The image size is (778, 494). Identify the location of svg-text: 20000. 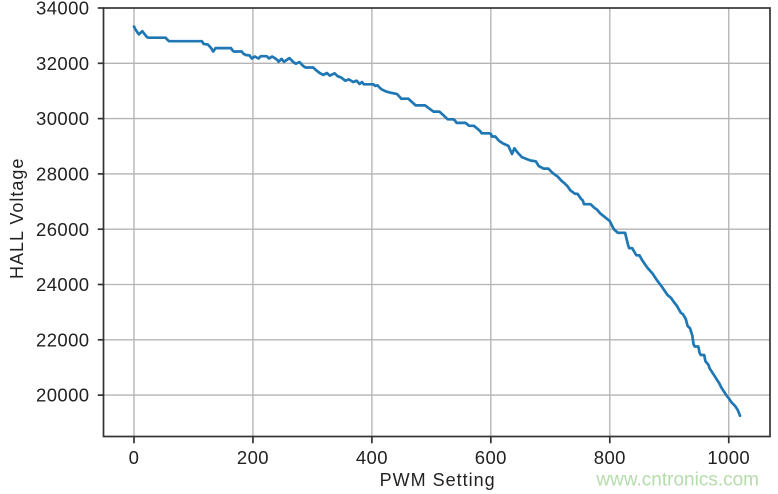
(62, 395).